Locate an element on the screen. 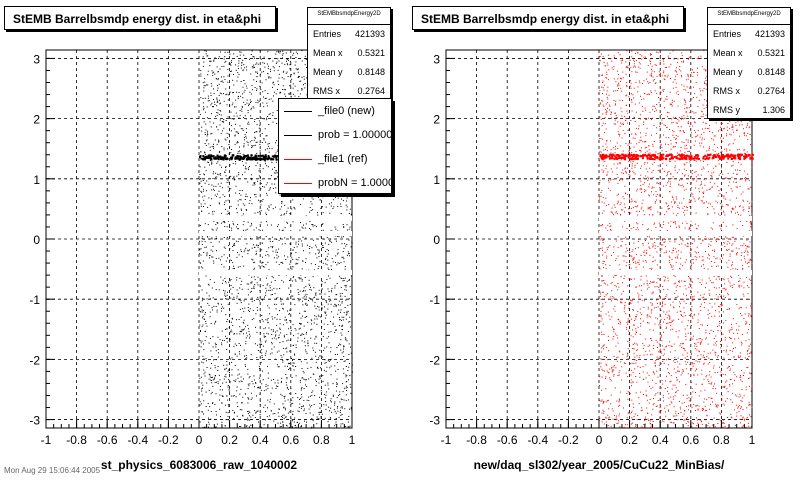 Image resolution: width=800 pixels, height=480 pixels. x-tick-label: -0.2 is located at coordinates (168, 440).